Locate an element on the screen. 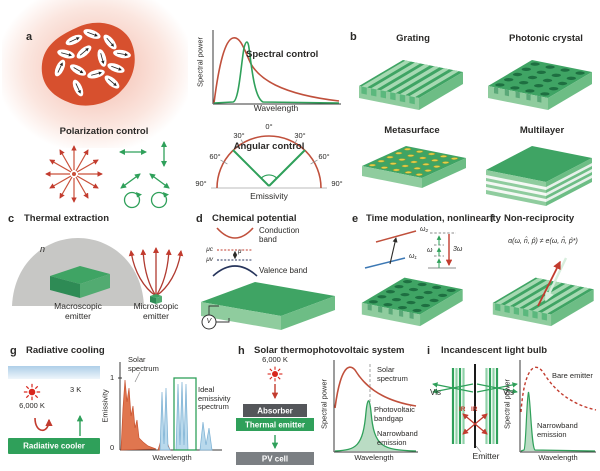 This screenshot has width=600, height=471. starburst-center is located at coordinates (74, 174).